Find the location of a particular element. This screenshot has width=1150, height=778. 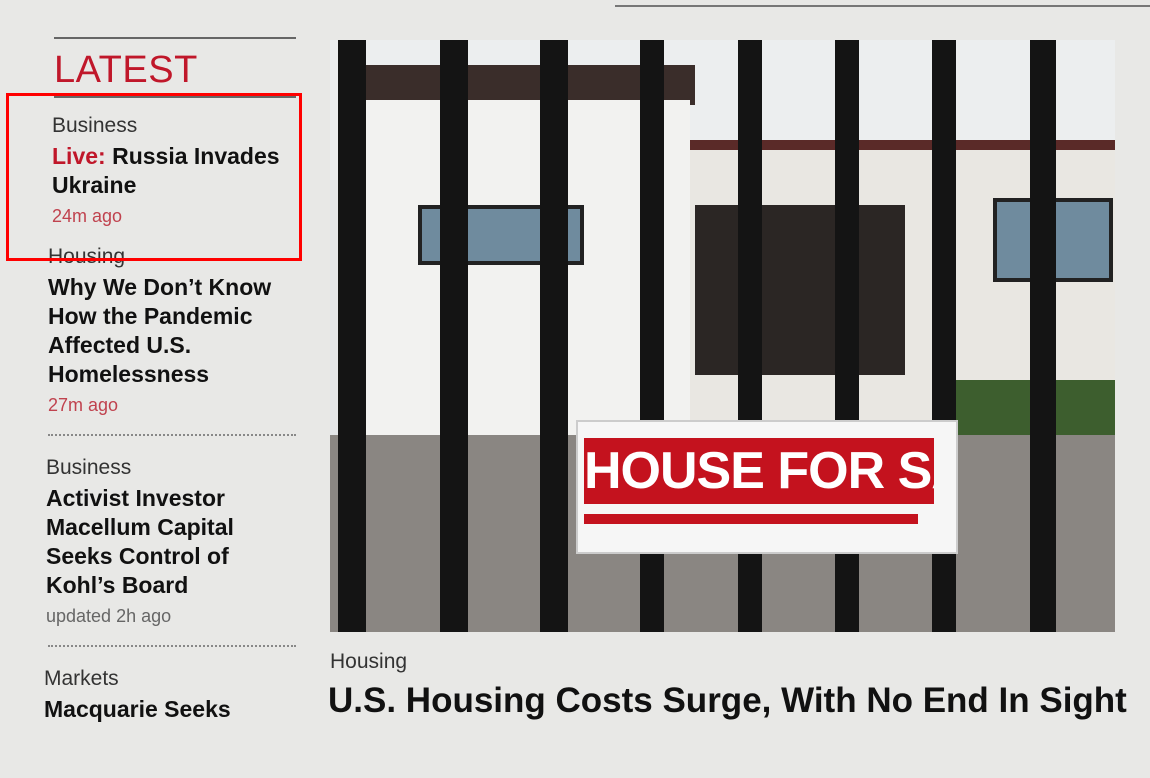

list-item: Markets Macquarie Seeks is located at coordinates (170, 695).